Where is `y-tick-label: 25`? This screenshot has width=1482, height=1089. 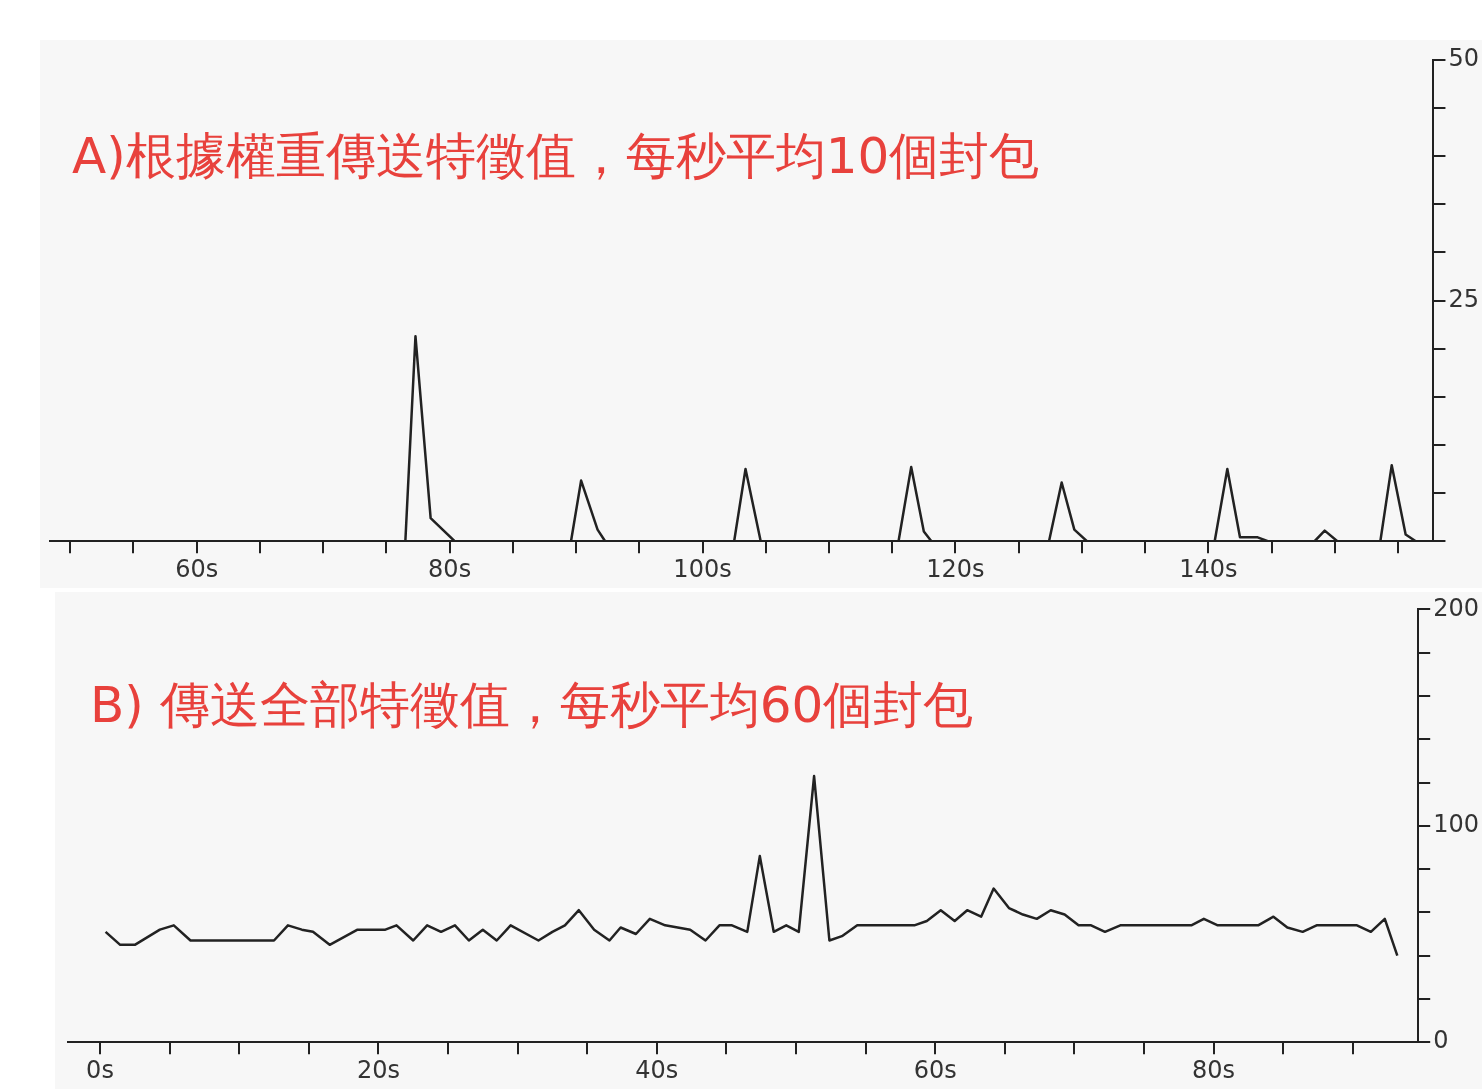
y-tick-label: 25 is located at coordinates (1464, 298).